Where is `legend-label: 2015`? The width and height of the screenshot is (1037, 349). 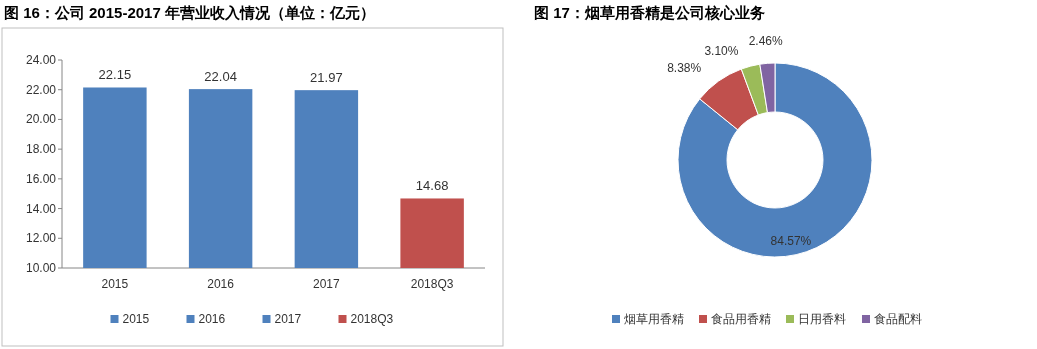
legend-label: 2015 is located at coordinates (136, 319).